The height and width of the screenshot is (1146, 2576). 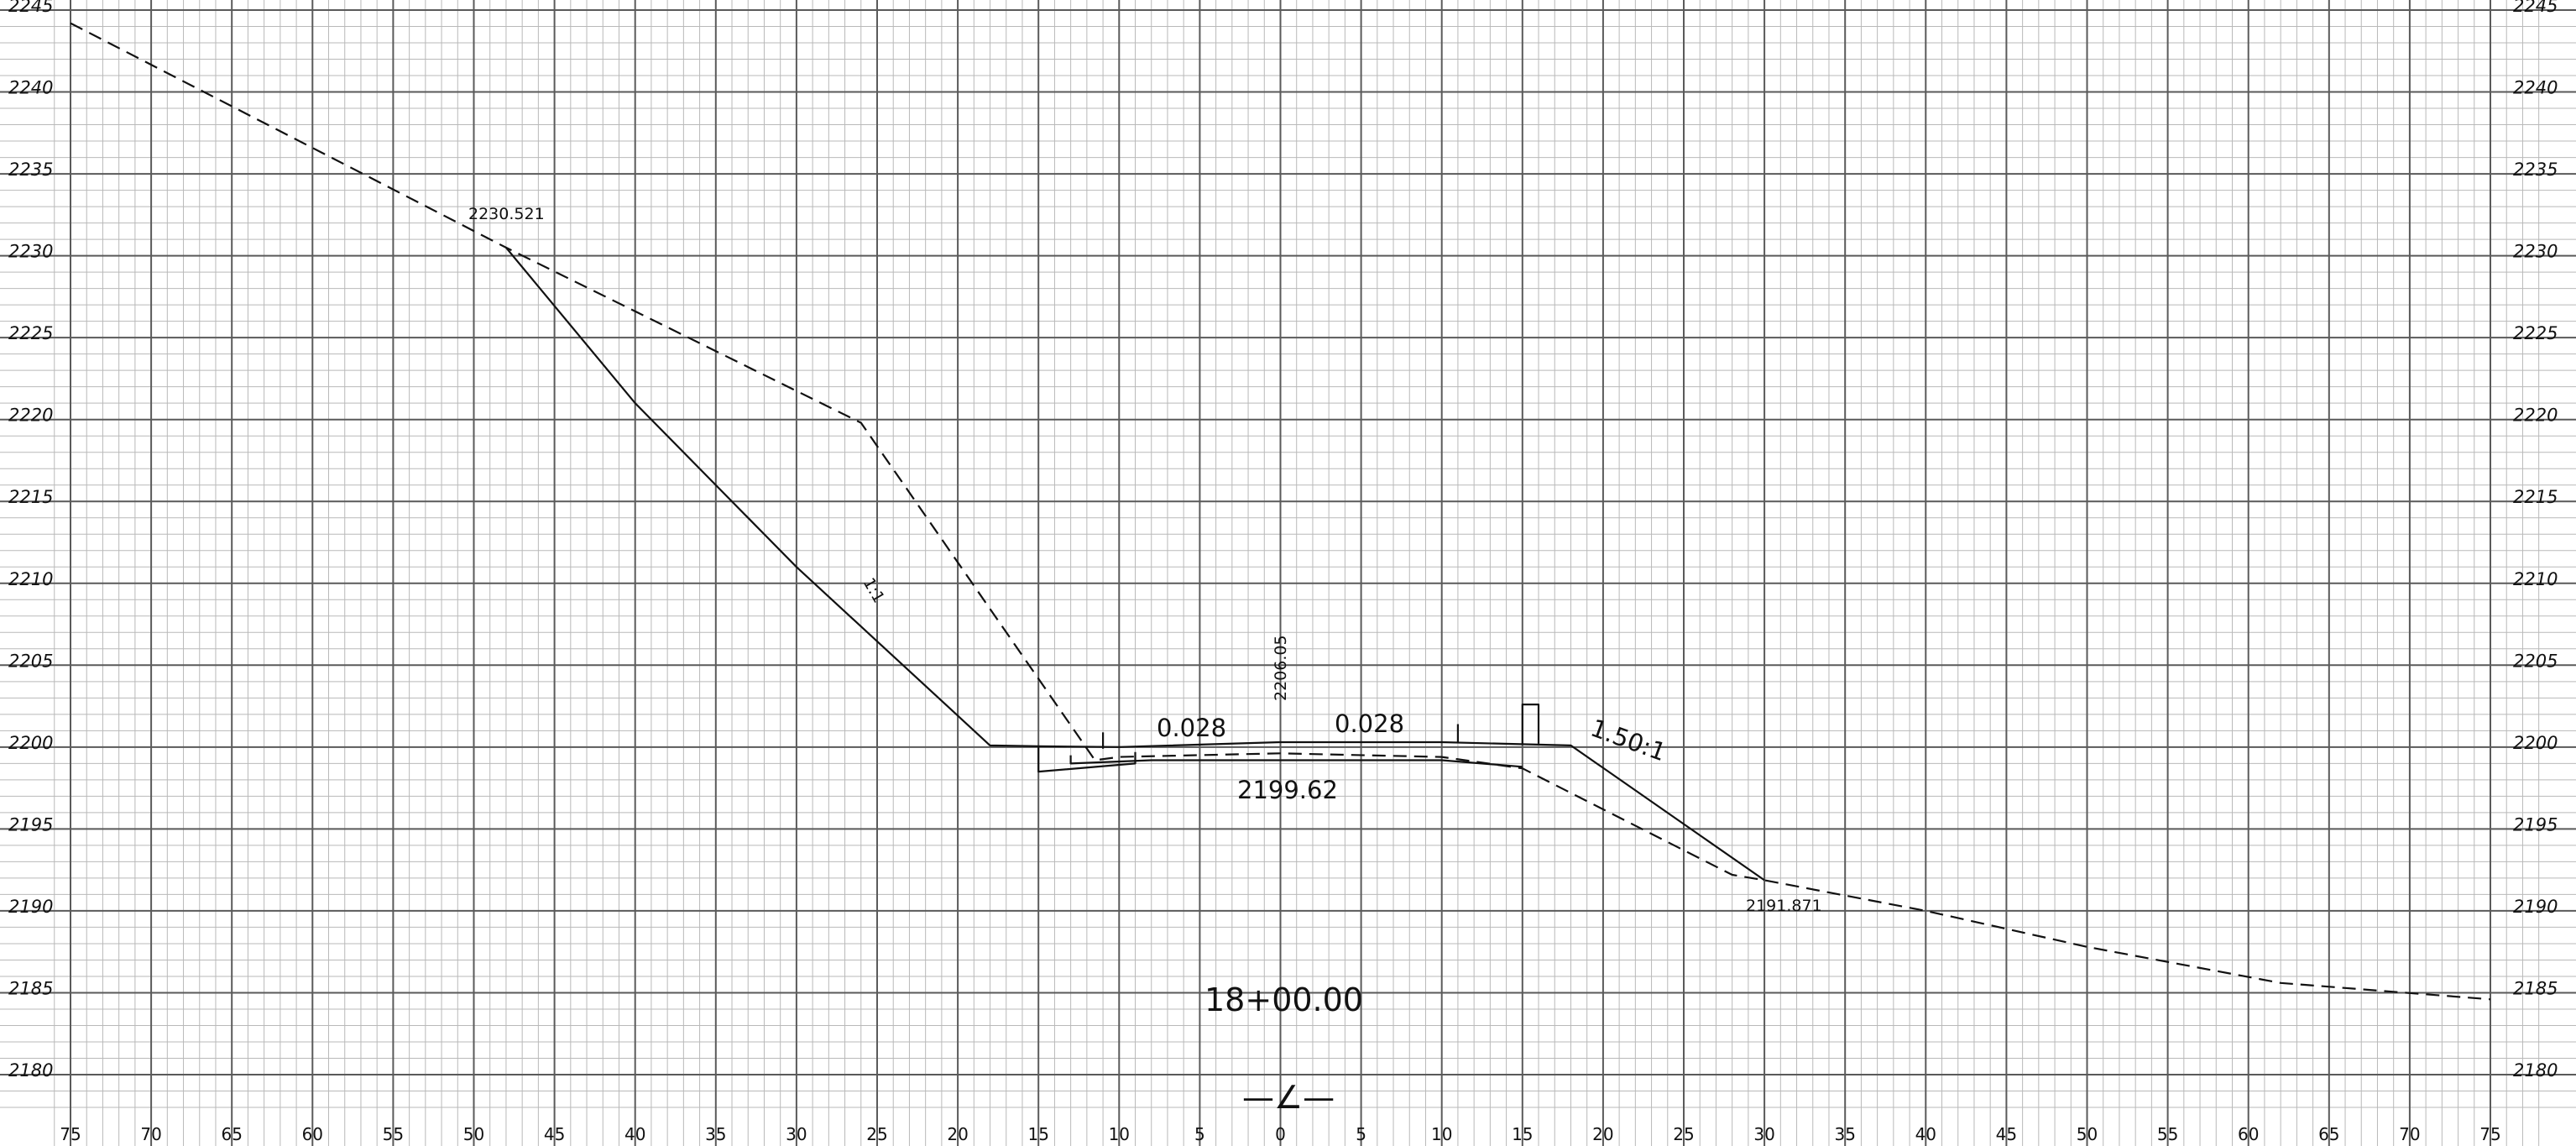 I want to click on station-label: 18+00.00, so click(x=1283, y=999).